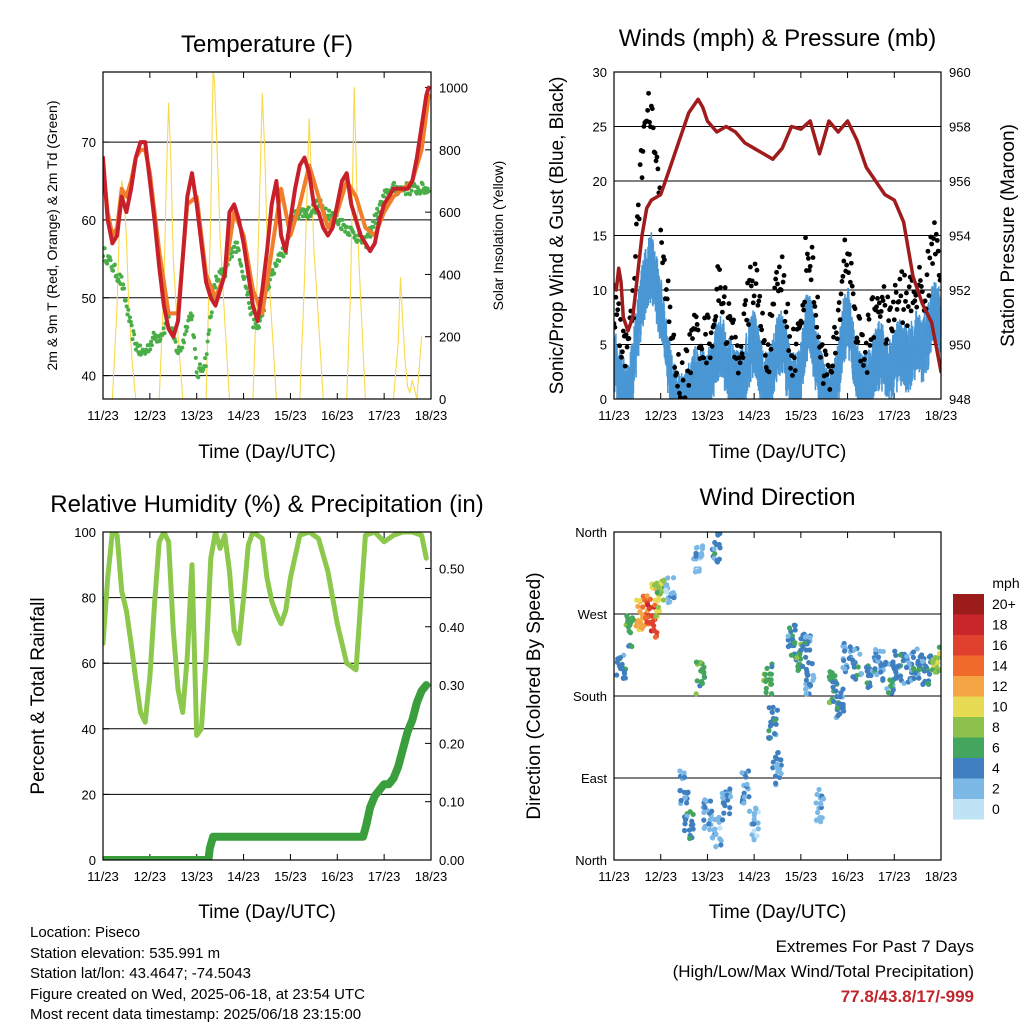 This screenshot has height=1026, width=1024. I want to click on x-tick-label: 12/23, so click(150, 876).